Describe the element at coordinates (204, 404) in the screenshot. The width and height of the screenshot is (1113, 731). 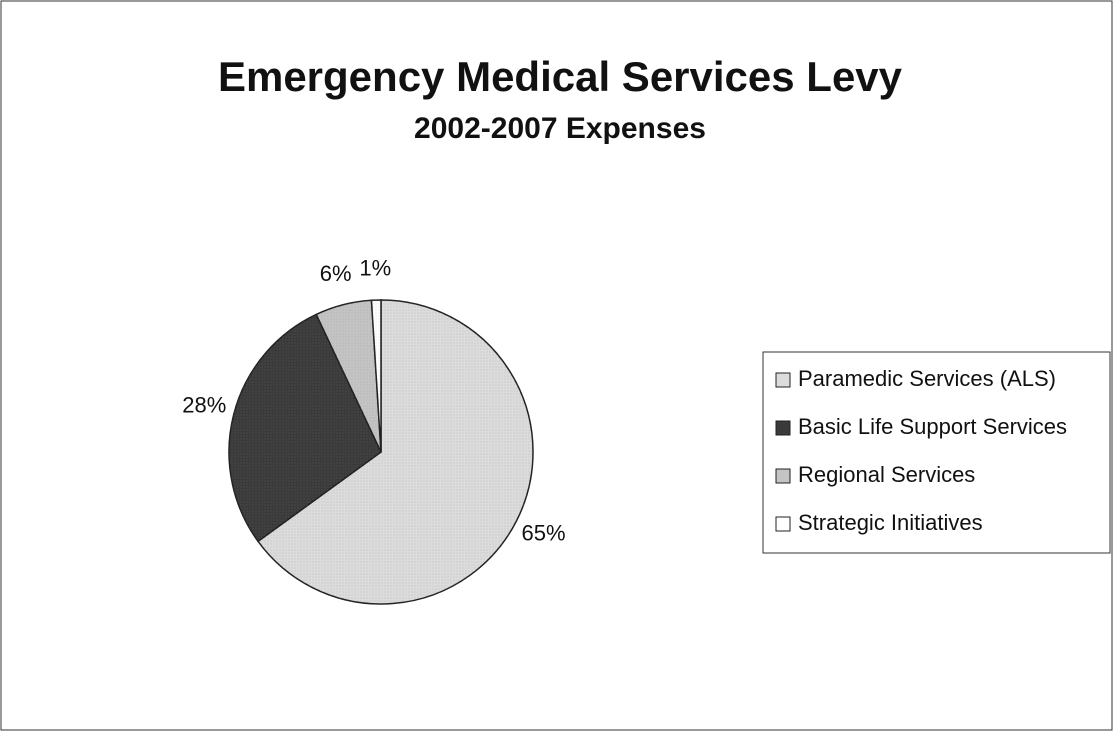
I see `data-label: 28%` at that location.